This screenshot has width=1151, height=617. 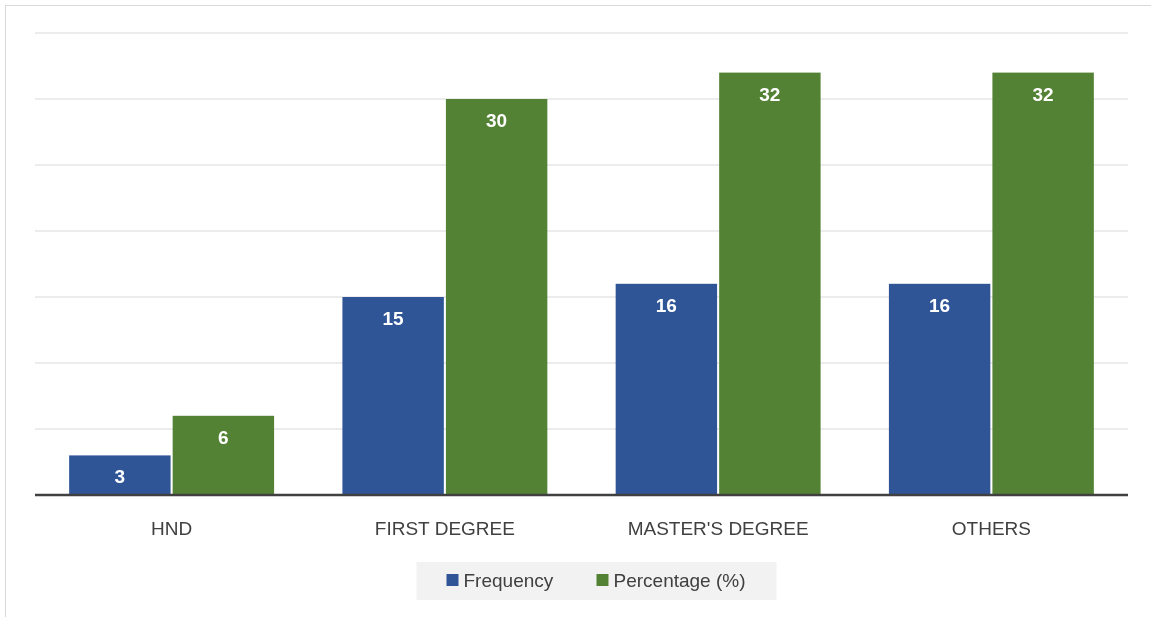 What do you see at coordinates (172, 528) in the screenshot?
I see `x-tick-label: HND` at bounding box center [172, 528].